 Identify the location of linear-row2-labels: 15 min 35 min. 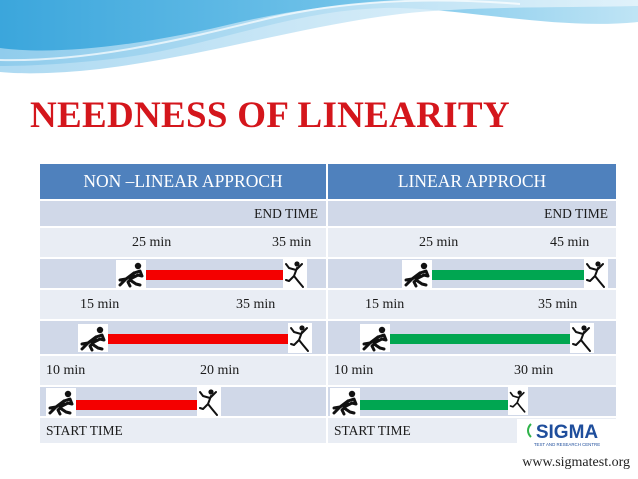
(472, 304).